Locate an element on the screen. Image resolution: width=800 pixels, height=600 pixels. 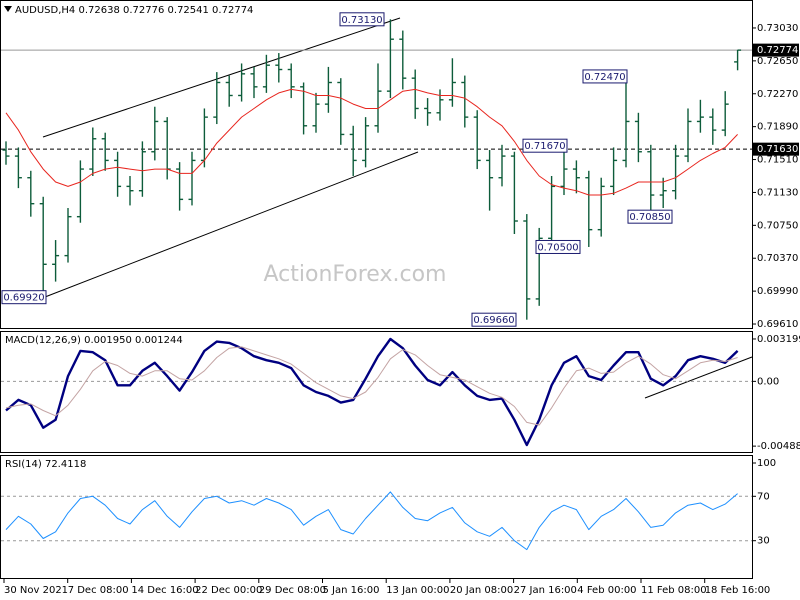
y-tick-label: 70 is located at coordinates (763, 496).